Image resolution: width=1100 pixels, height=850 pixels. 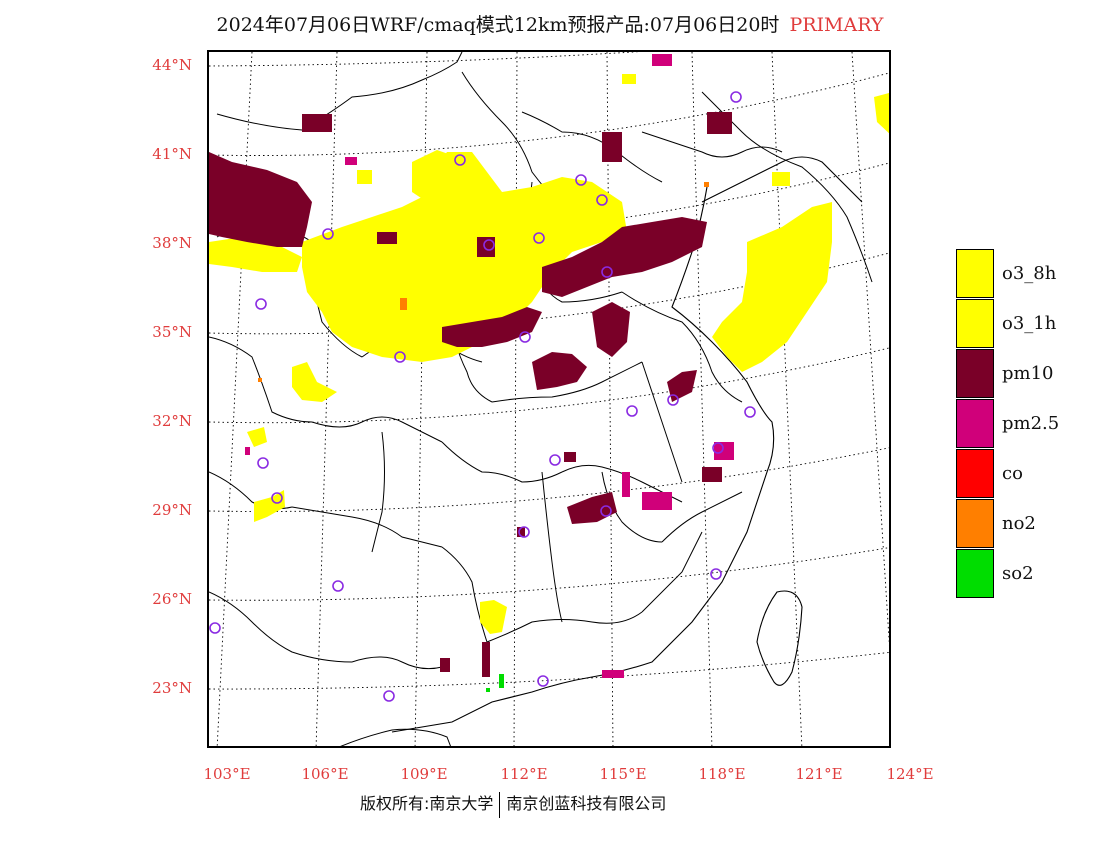 I want to click on so2-patch-gd2, so click(x=488, y=690).